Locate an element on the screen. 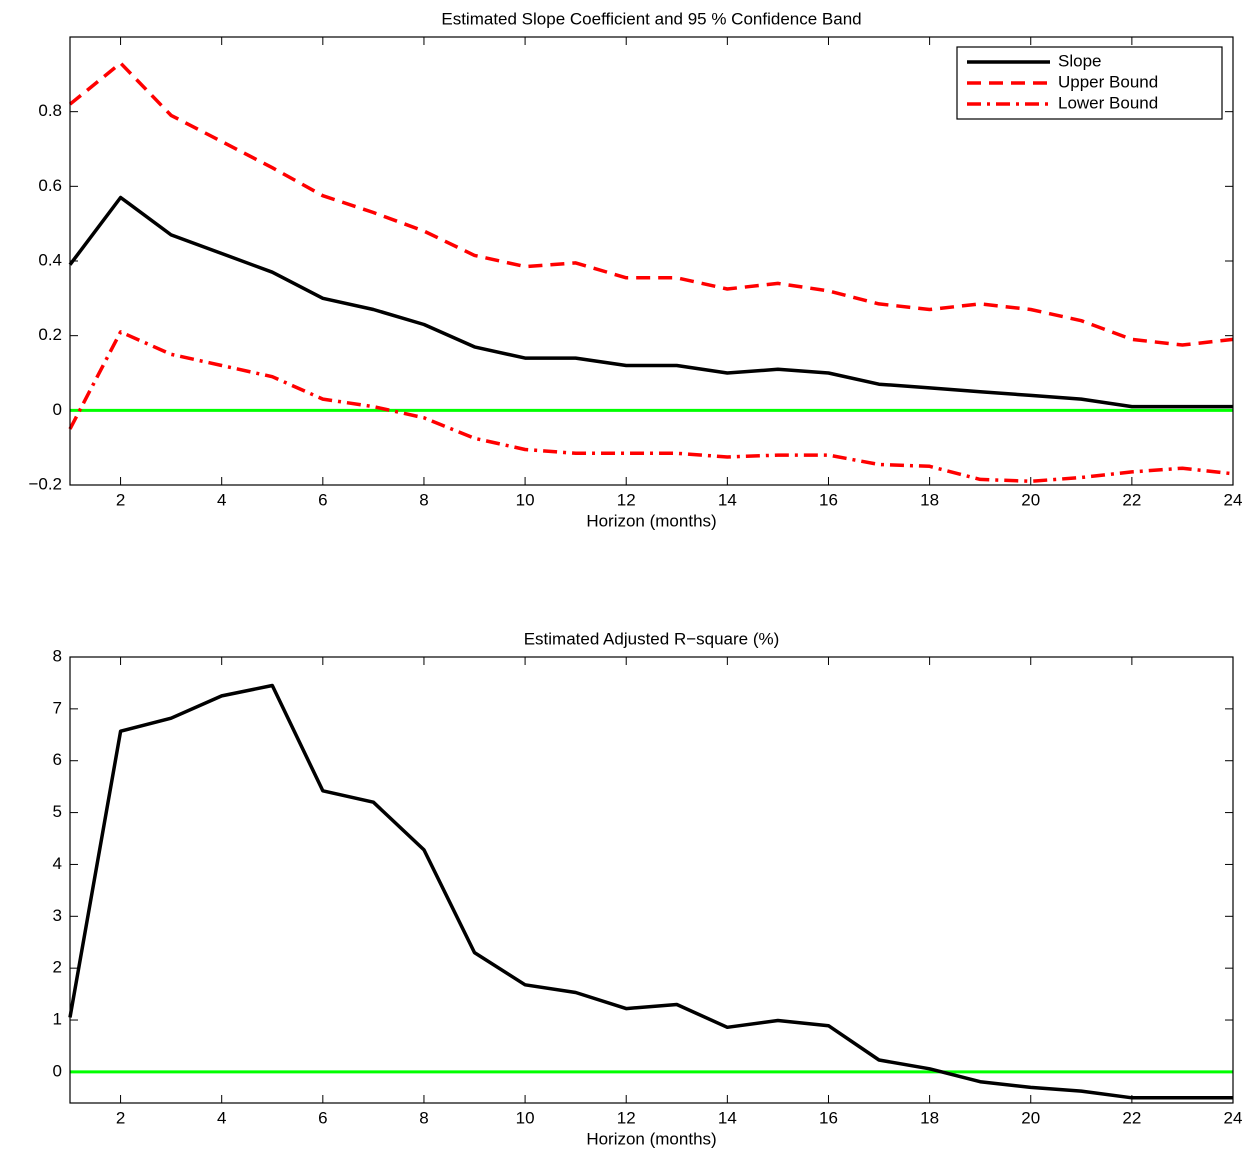  y-tick-label: 5 is located at coordinates (57, 811).